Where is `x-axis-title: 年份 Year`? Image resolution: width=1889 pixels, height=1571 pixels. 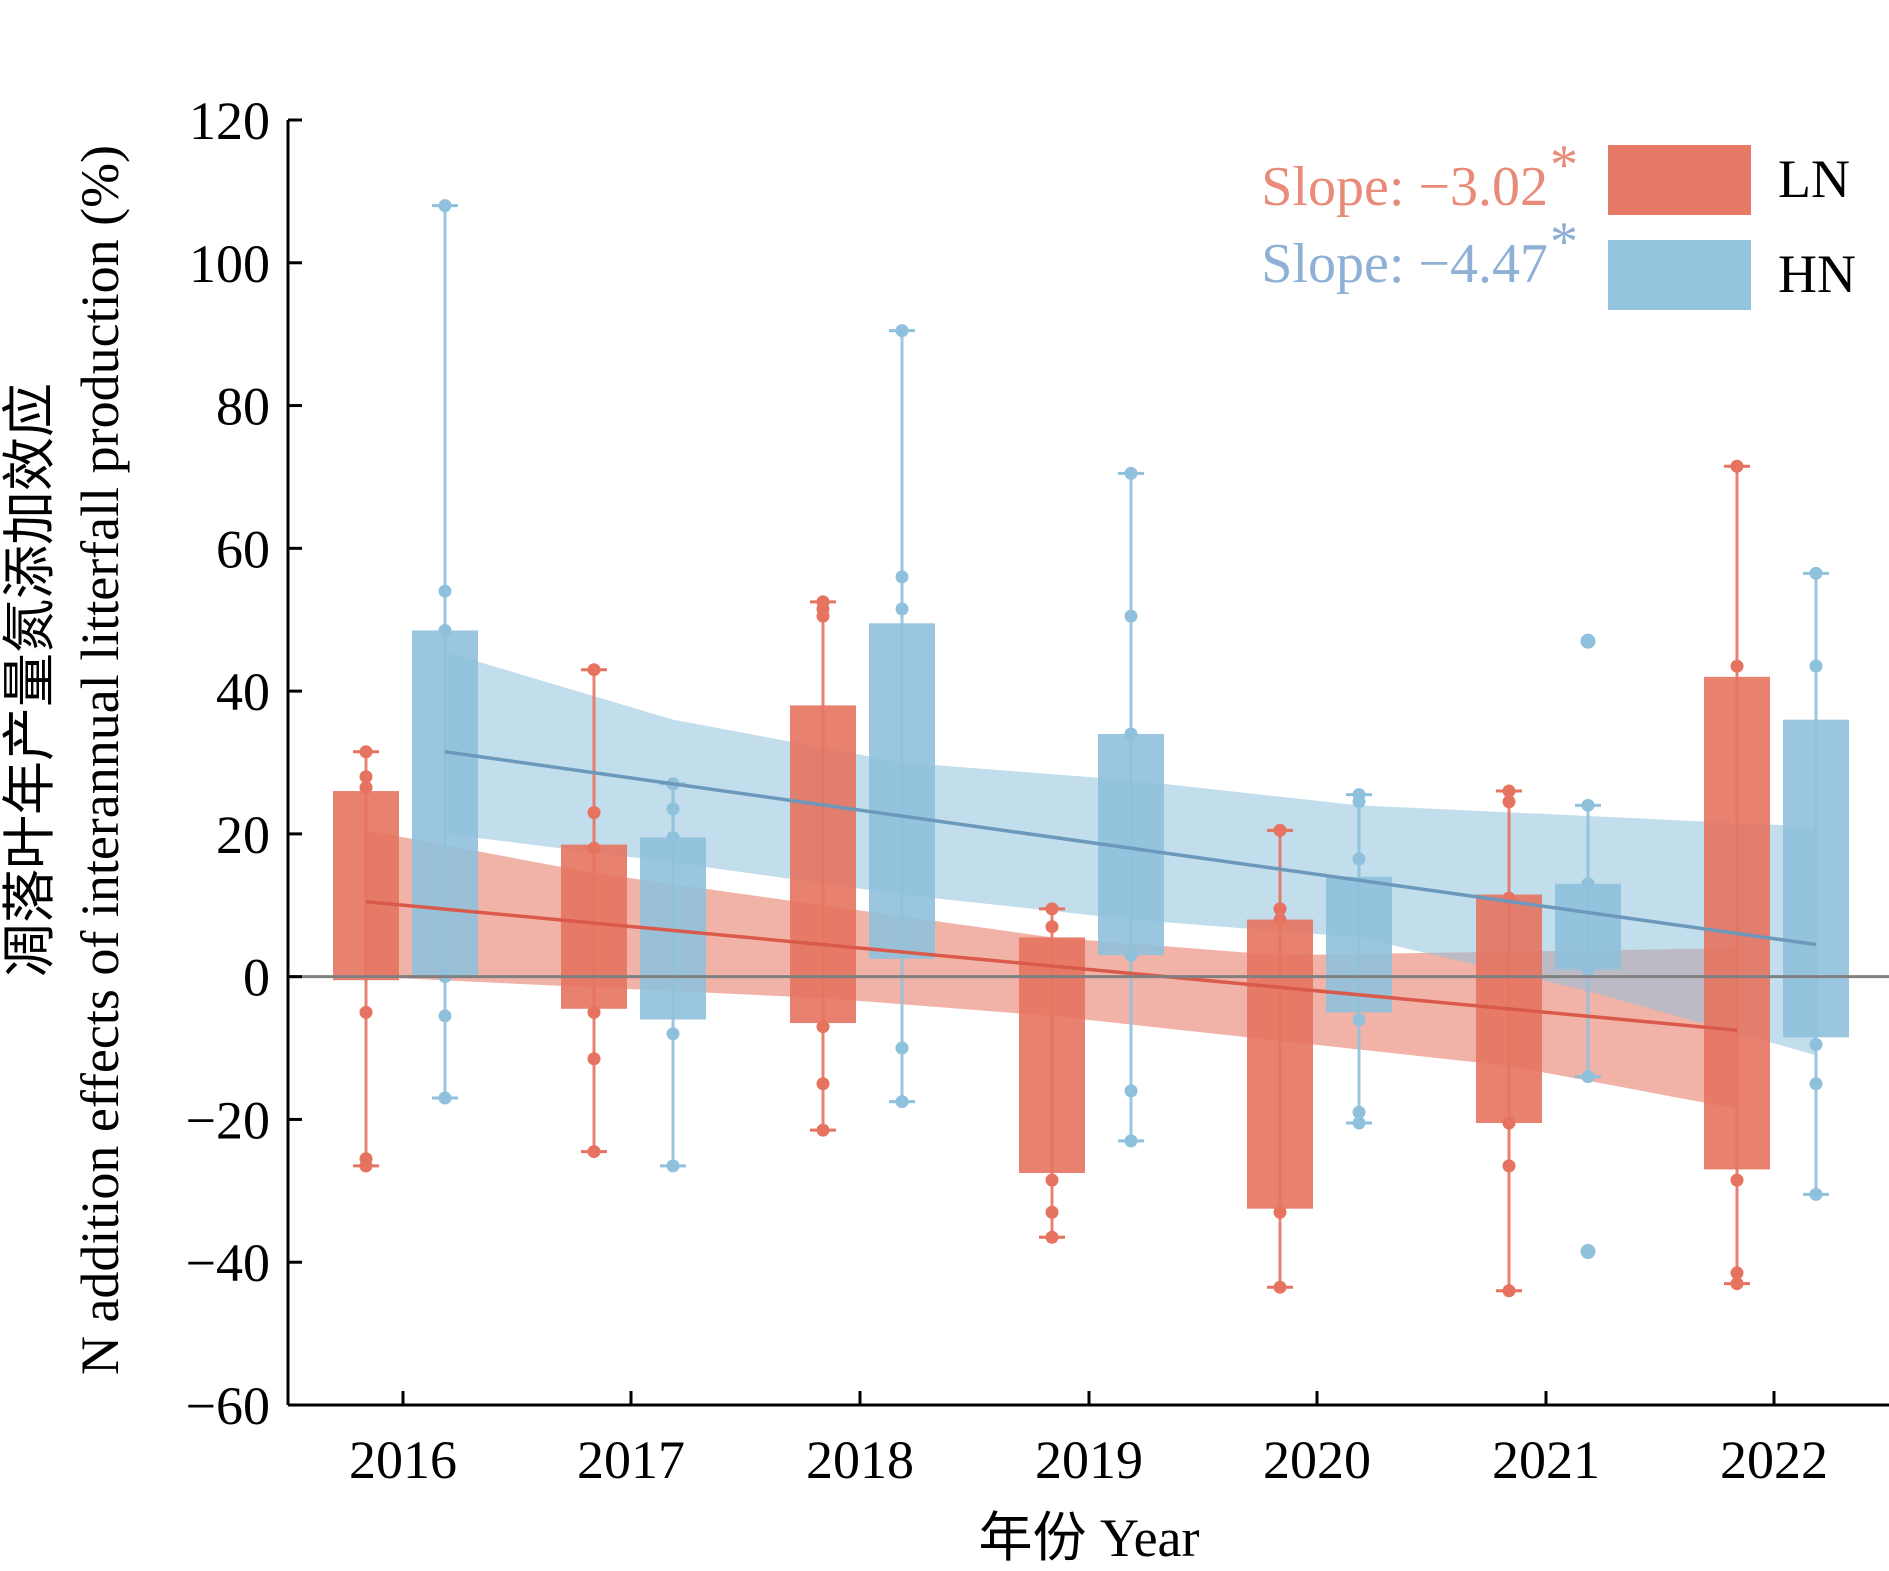 x-axis-title: 年份 Year is located at coordinates (1088, 1538).